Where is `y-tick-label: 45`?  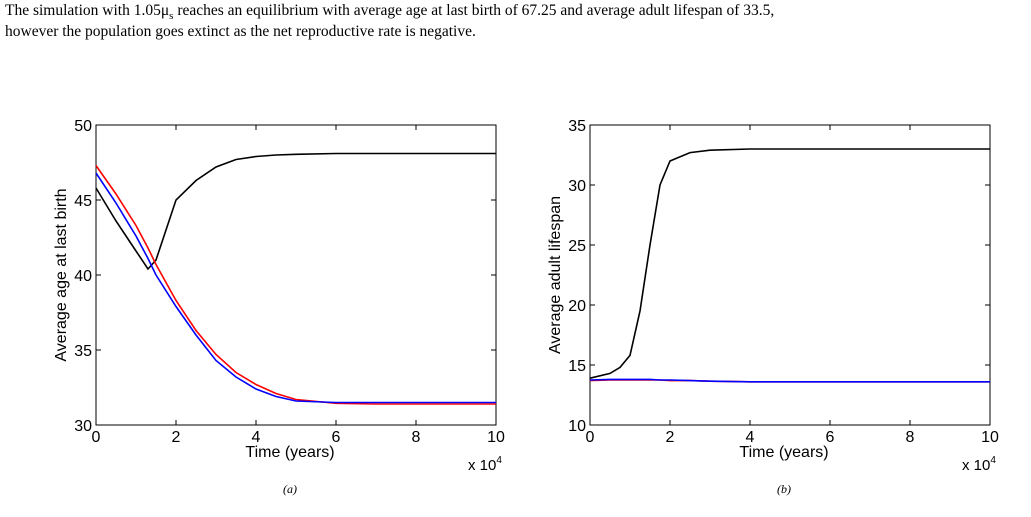
y-tick-label: 45 is located at coordinates (83, 201).